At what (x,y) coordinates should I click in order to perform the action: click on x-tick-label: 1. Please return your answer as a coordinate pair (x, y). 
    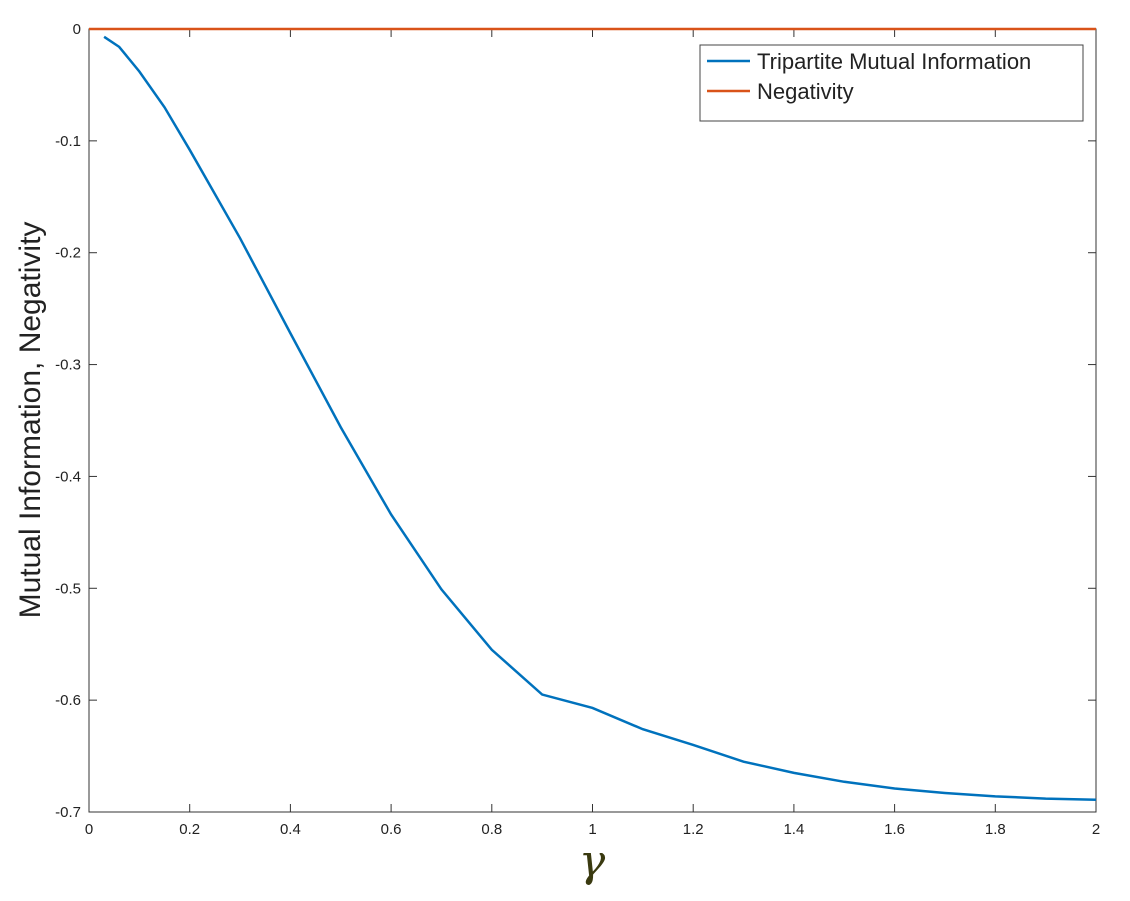
    Looking at the image, I should click on (592, 829).